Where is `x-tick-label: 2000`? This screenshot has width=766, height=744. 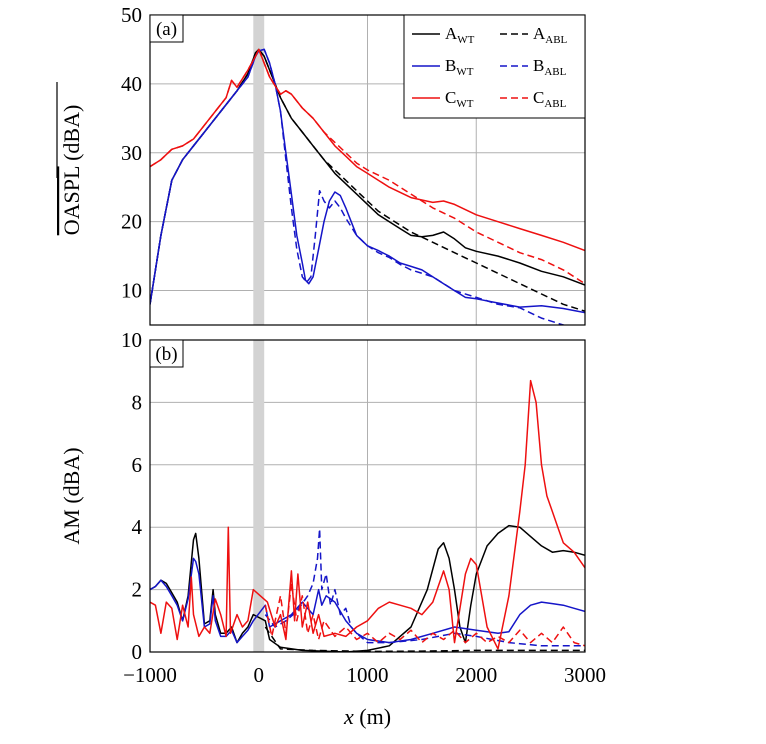
x-tick-label: 2000 is located at coordinates (476, 675).